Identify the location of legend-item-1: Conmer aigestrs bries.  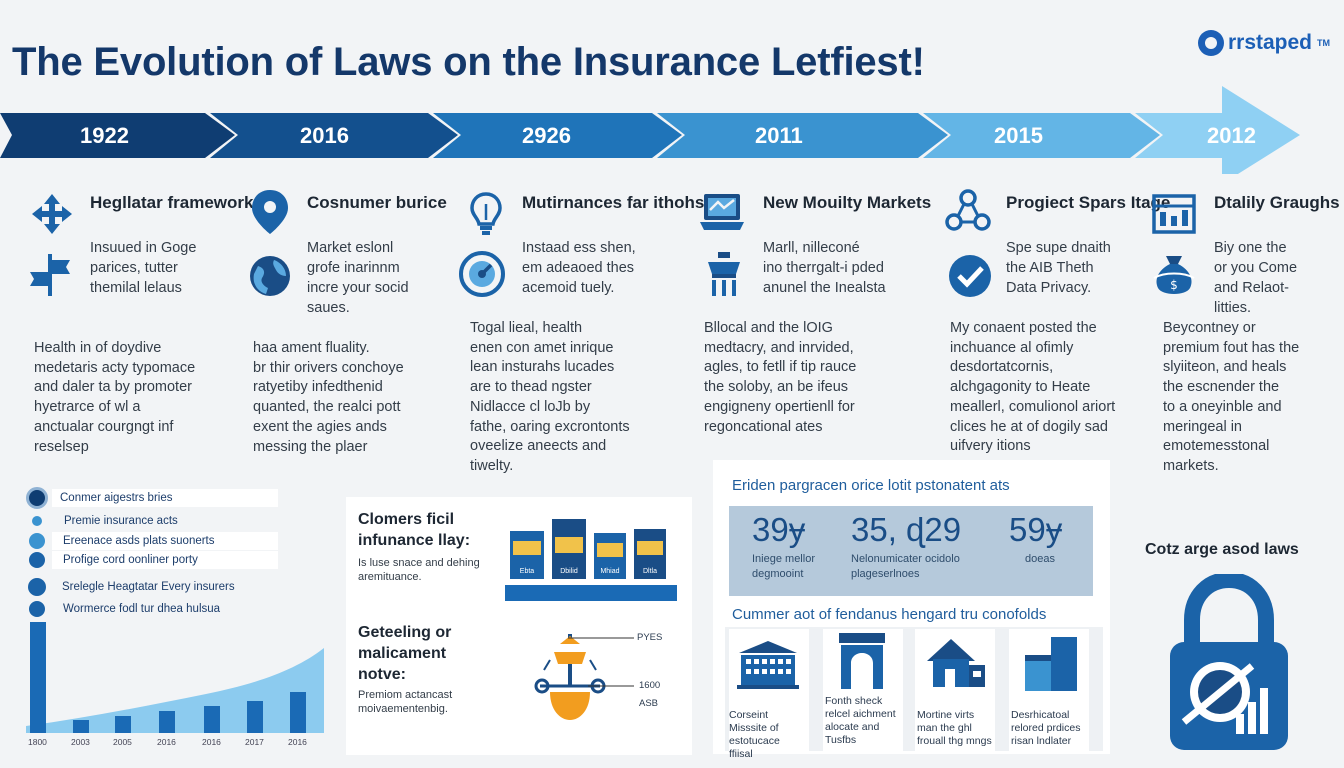
(99, 498).